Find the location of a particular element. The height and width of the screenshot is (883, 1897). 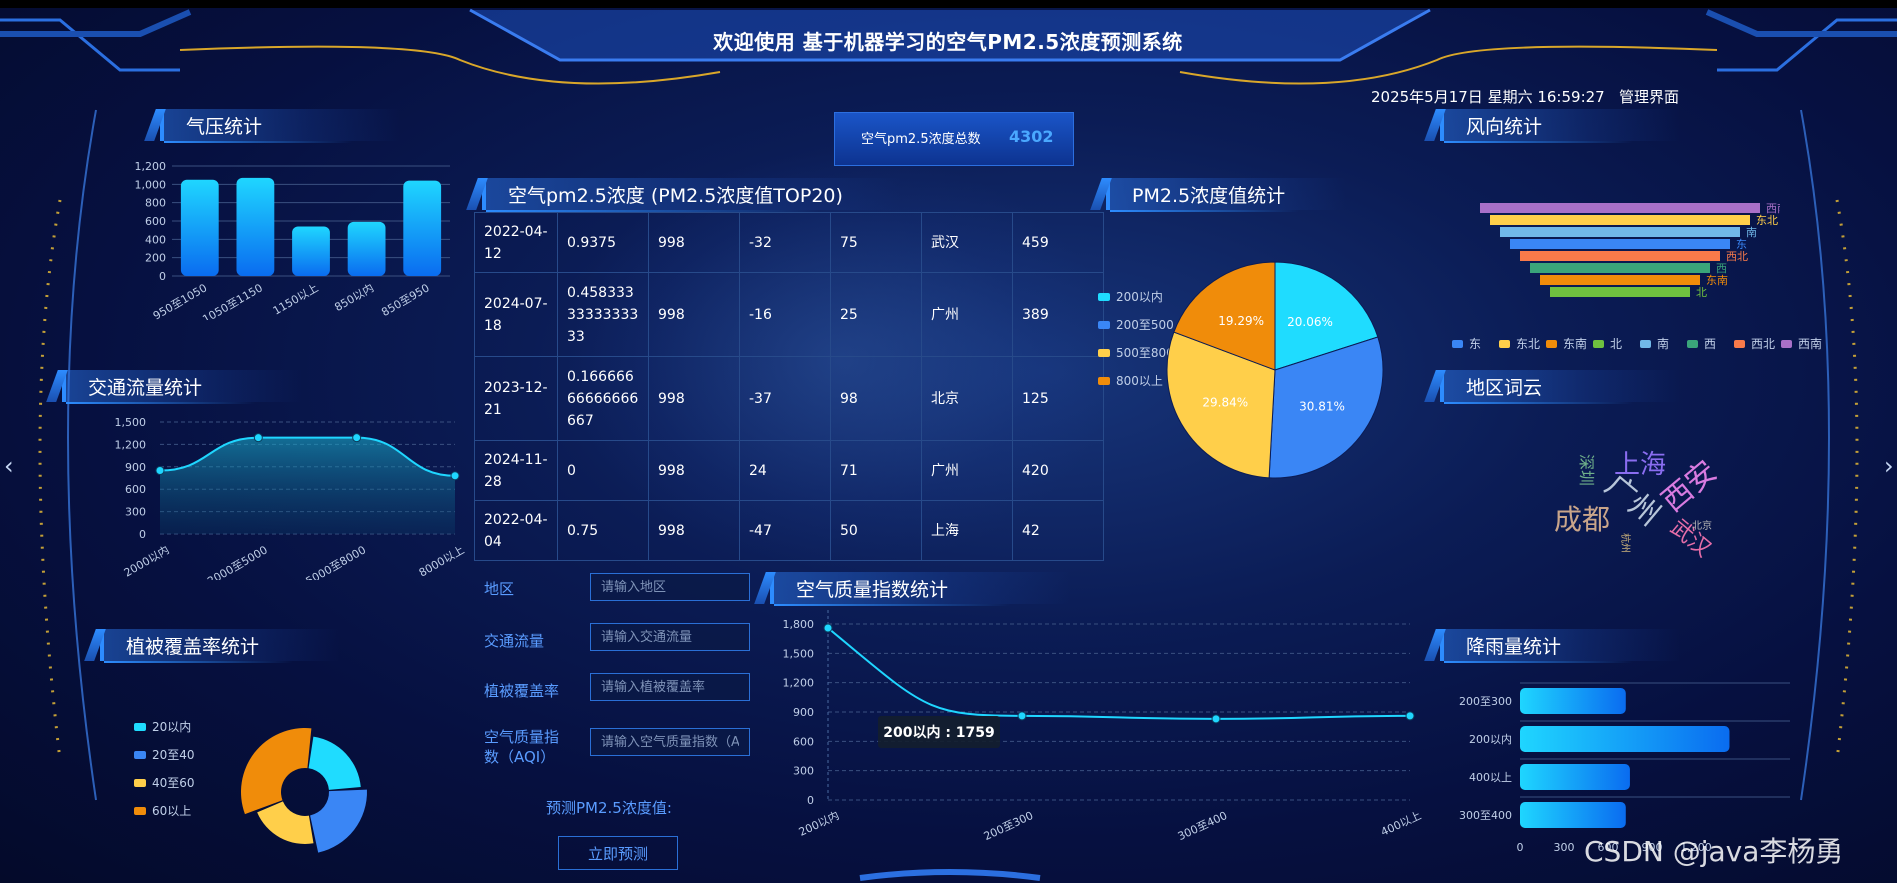

y-tick-label: 1,800 is located at coordinates (799, 624).